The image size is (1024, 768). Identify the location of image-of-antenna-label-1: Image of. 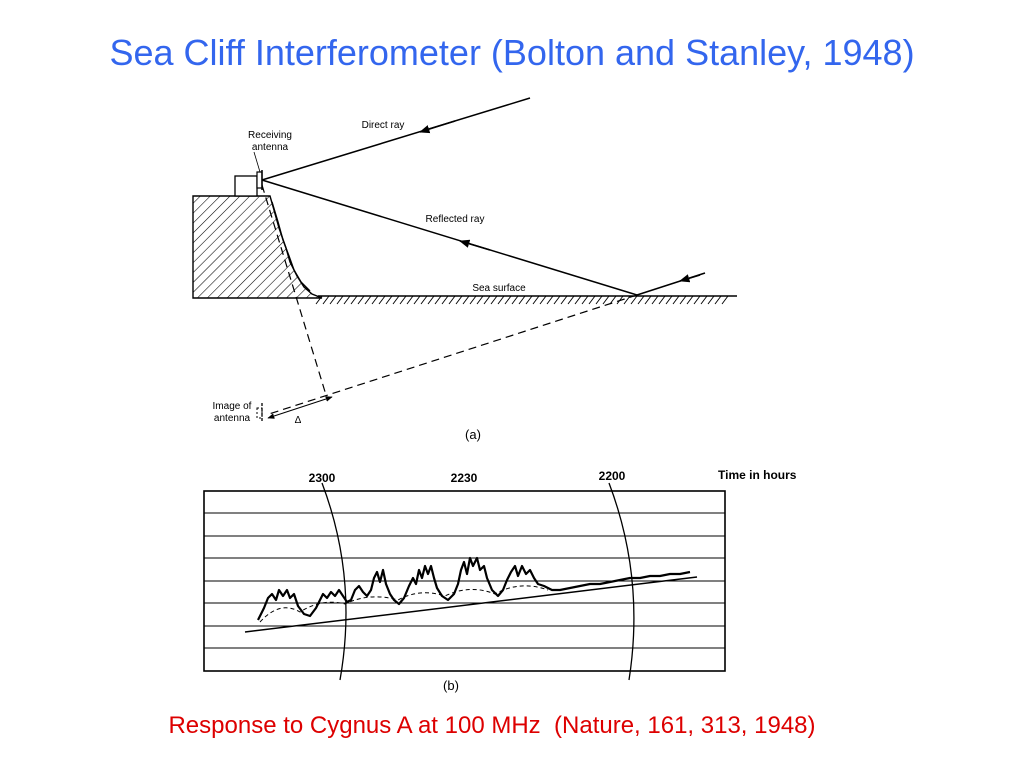
(232, 406).